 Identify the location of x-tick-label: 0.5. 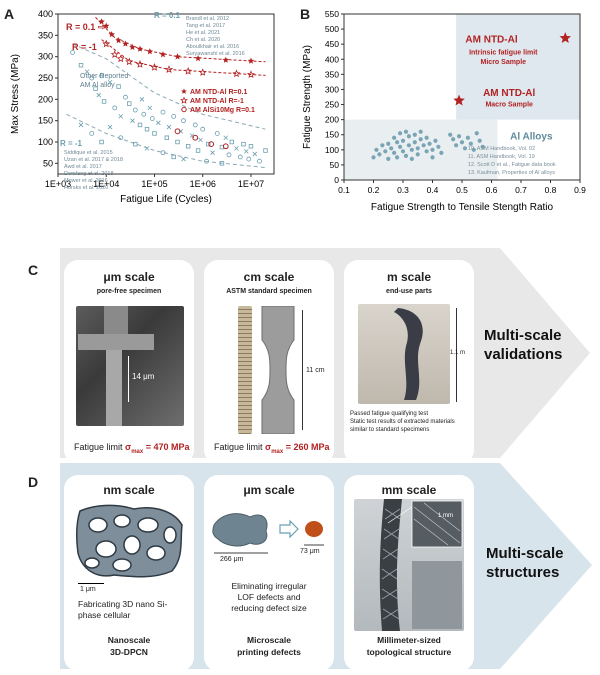
(462, 190).